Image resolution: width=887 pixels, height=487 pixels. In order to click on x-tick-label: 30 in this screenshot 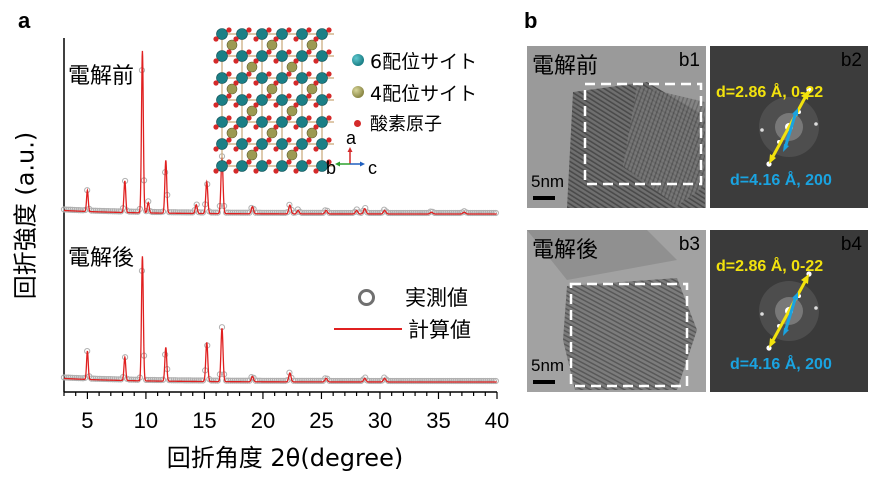, I will do `click(380, 420)`.